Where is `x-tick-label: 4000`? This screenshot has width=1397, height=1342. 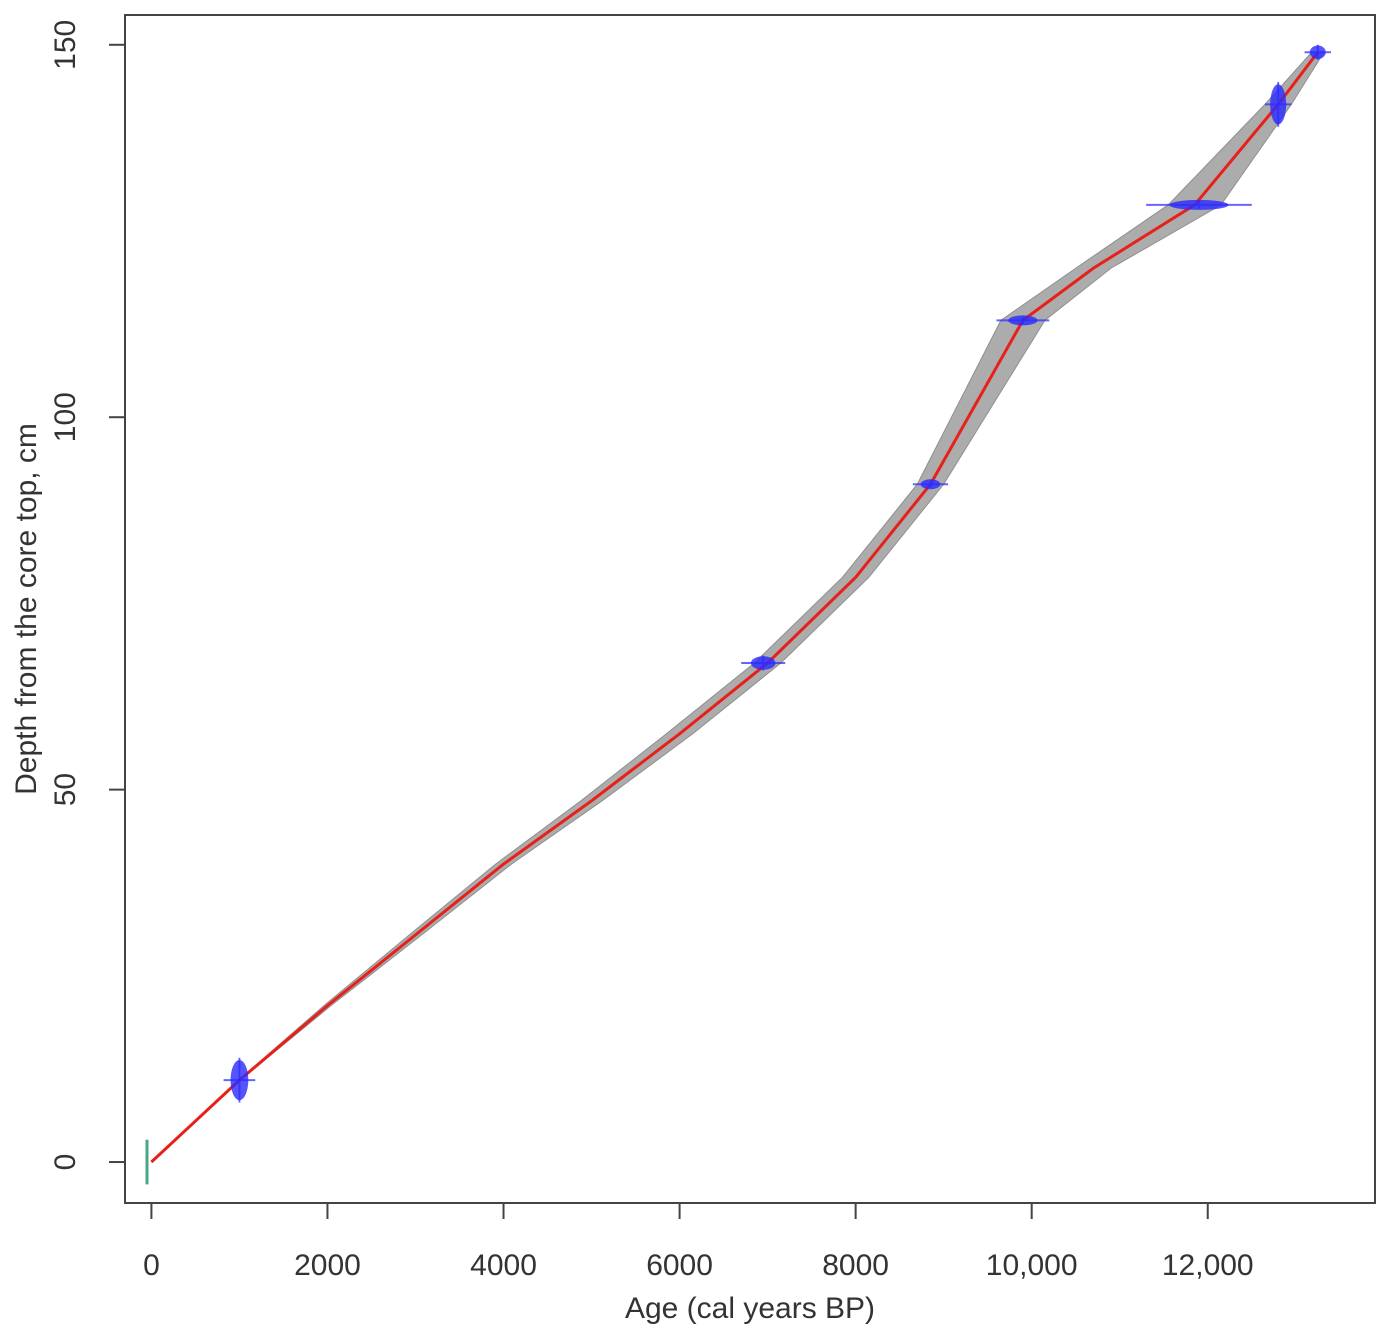 x-tick-label: 4000 is located at coordinates (503, 1265).